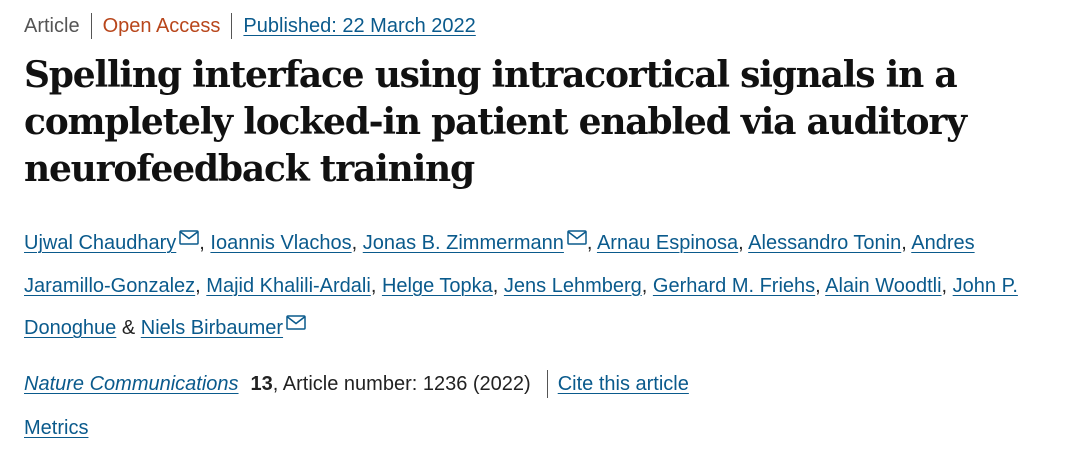 This screenshot has height=473, width=1080. I want to click on author-link: Gerhard M. Friehs, so click(734, 285).